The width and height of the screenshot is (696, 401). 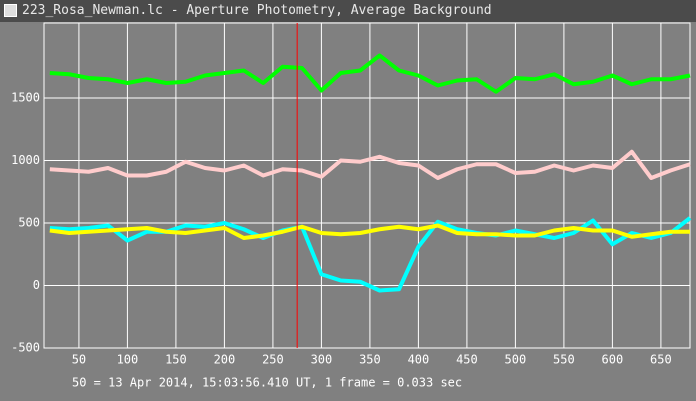 What do you see at coordinates (36, 285) in the screenshot?
I see `y-tick-label: 0` at bounding box center [36, 285].